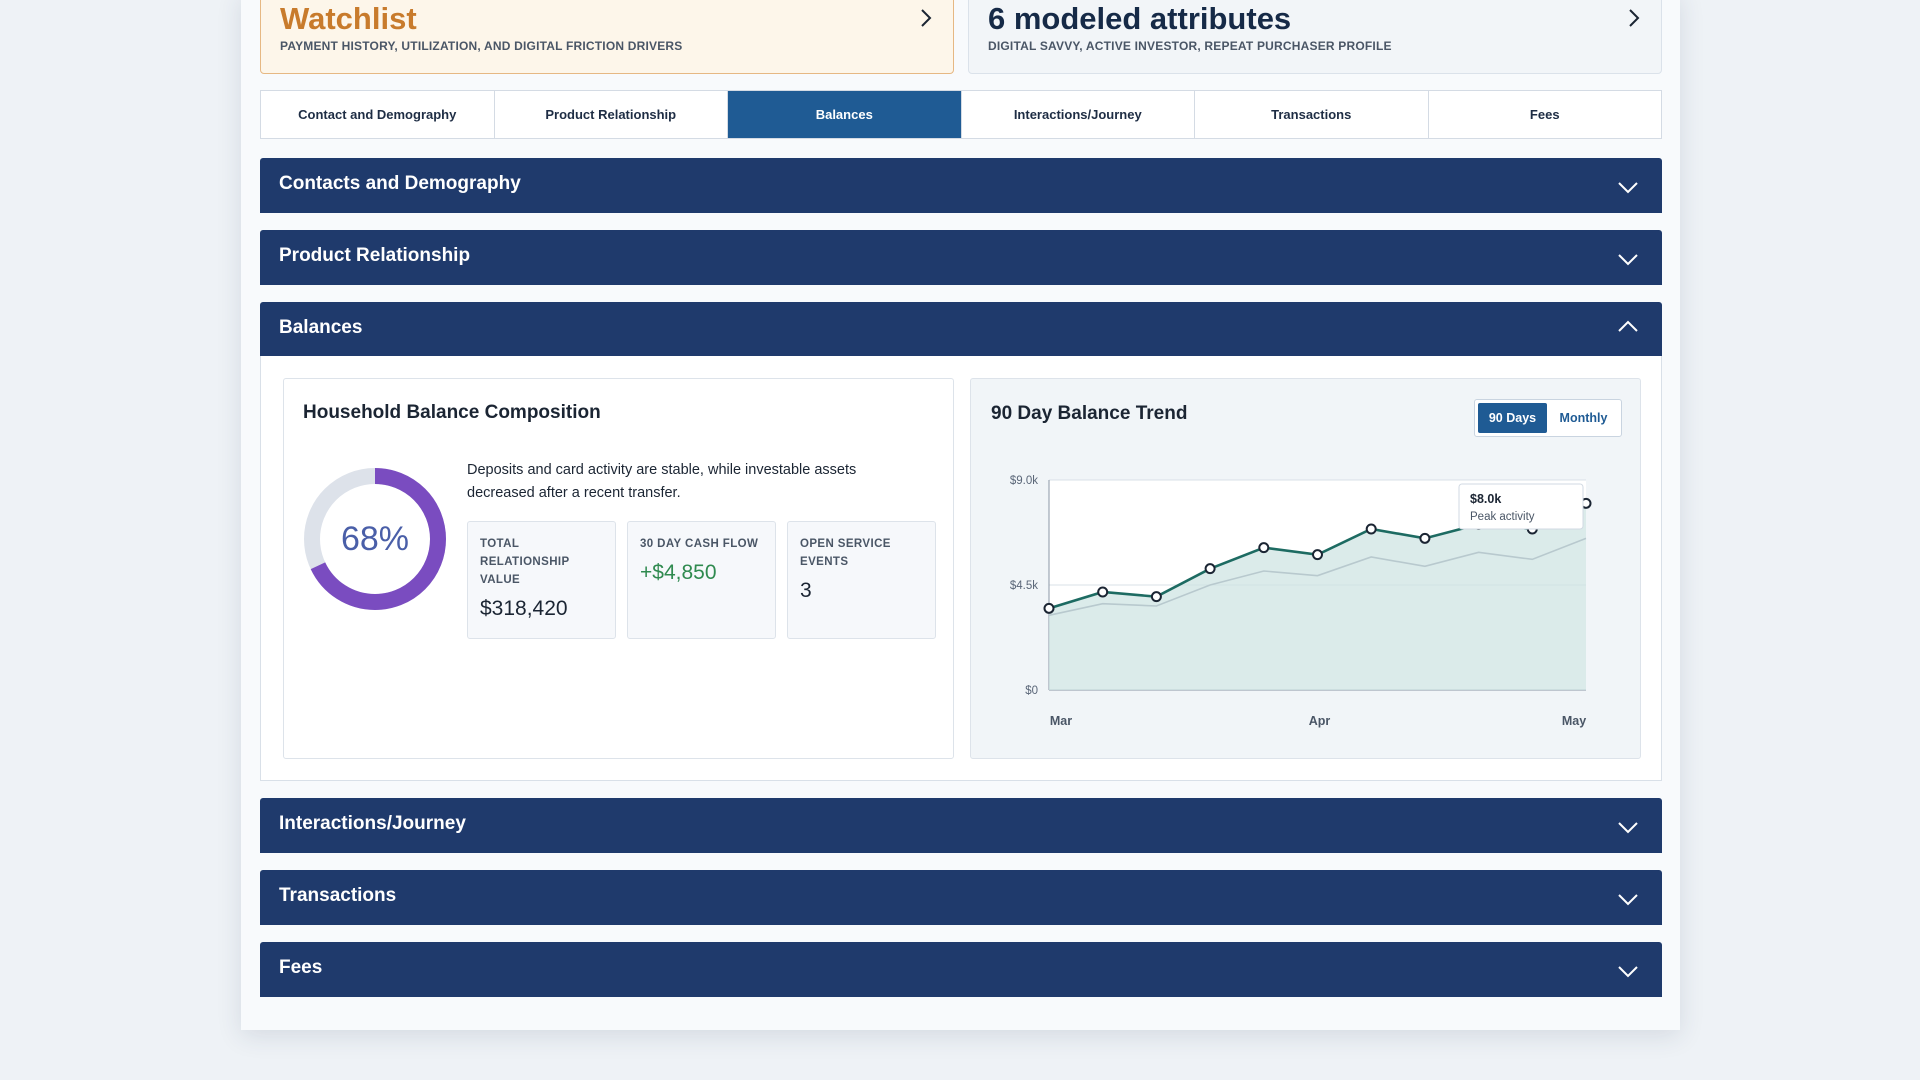  I want to click on accordion-title: Transactions, so click(338, 895).